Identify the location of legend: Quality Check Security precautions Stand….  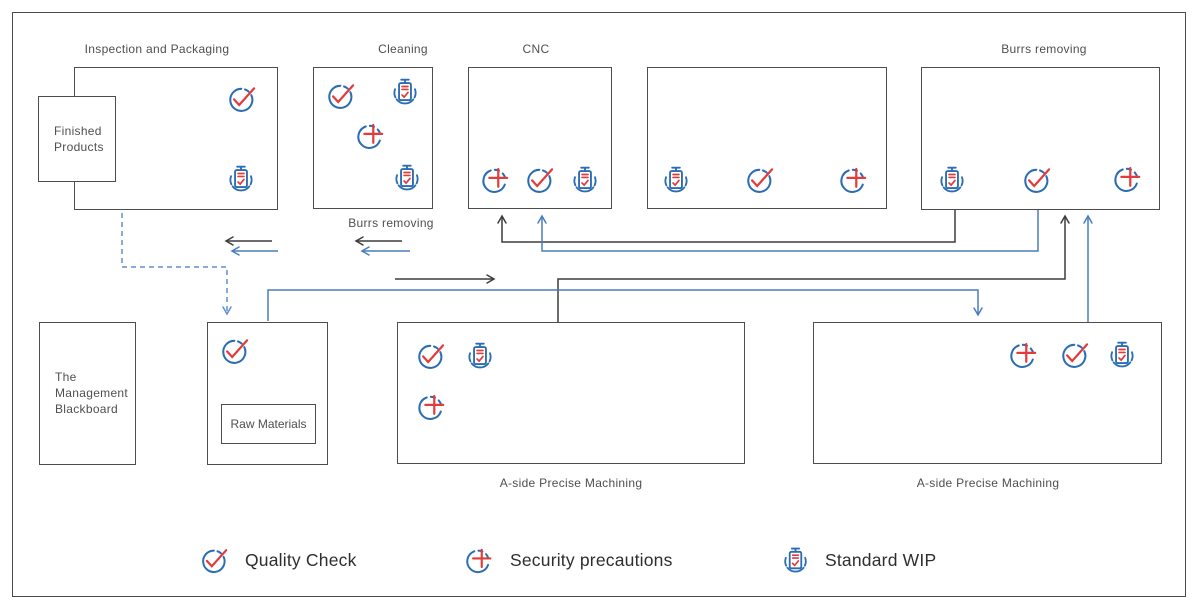
(600, 561).